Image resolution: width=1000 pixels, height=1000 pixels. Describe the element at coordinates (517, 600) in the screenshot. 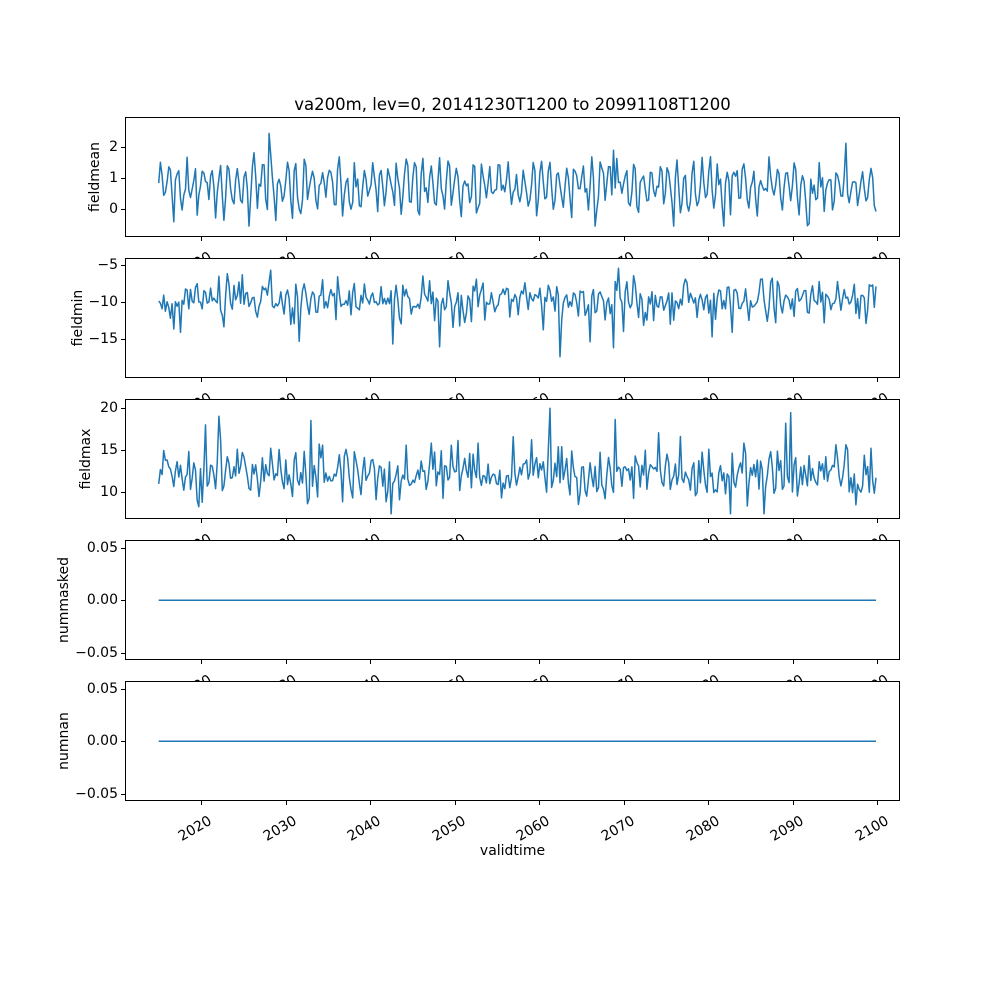

I see `series-line-nummasked` at that location.